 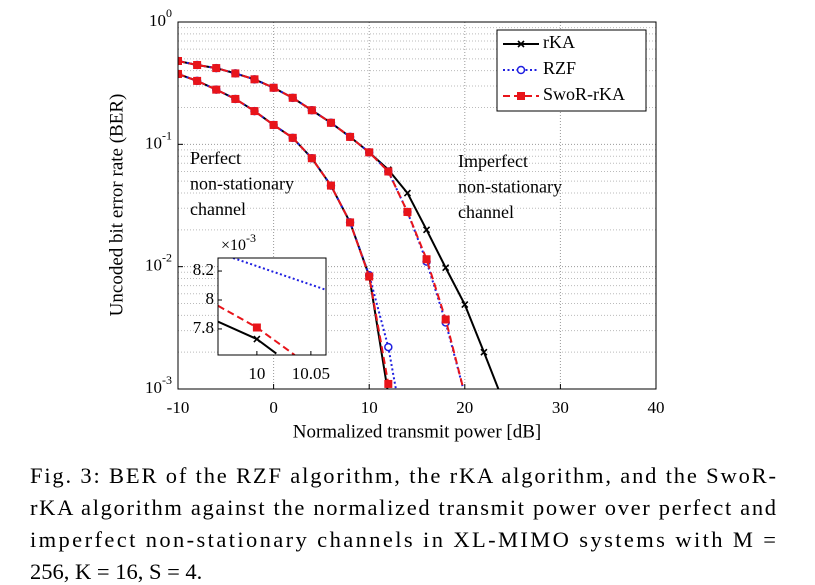 What do you see at coordinates (369, 407) in the screenshot?
I see `x-tick-label: 10` at bounding box center [369, 407].